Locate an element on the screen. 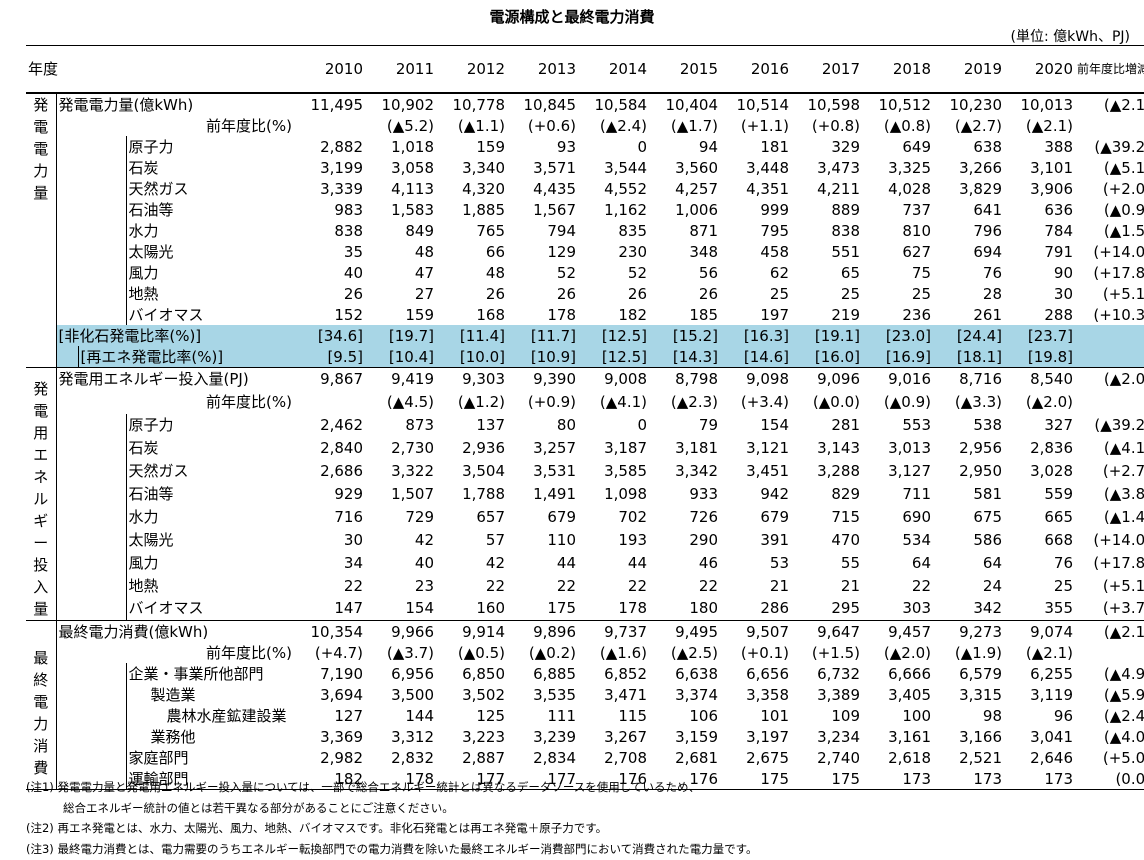 The width and height of the screenshot is (1144, 860). value-cell: 261 is located at coordinates (988, 314).